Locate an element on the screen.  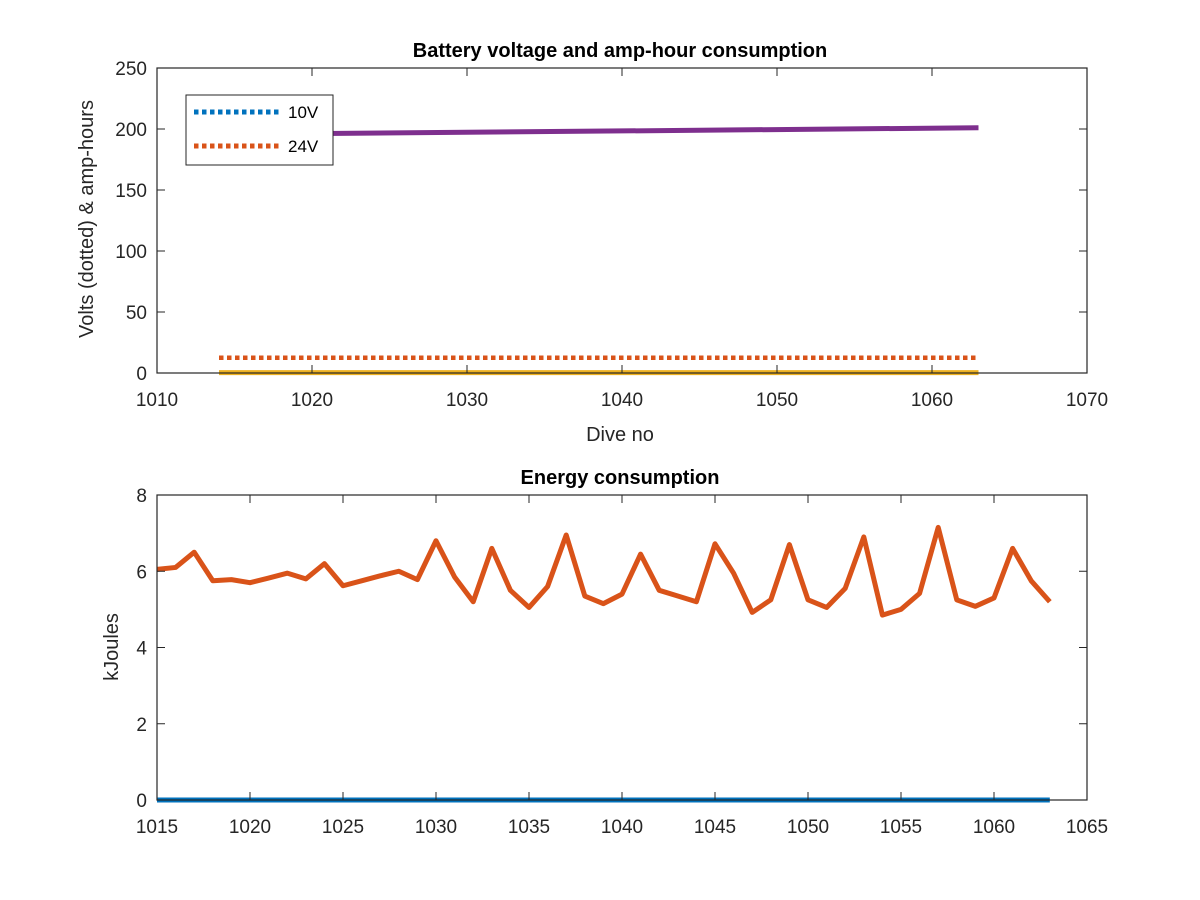
bottom-y-tick-label: 2 is located at coordinates (141, 725).